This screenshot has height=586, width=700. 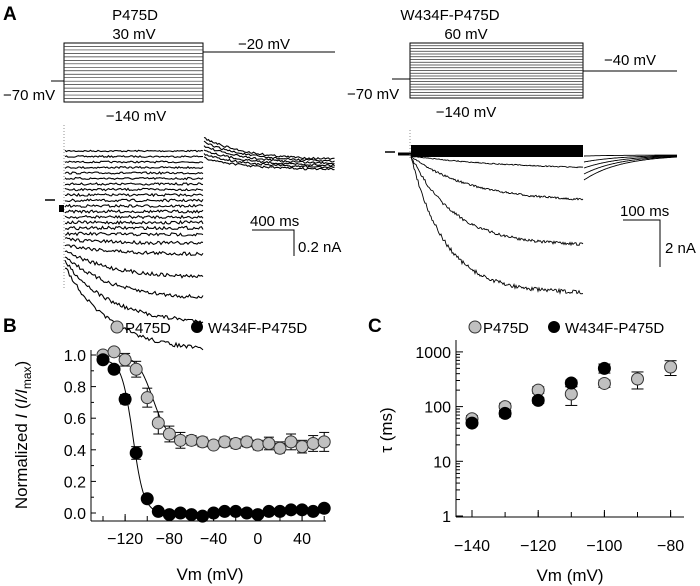 I want to click on y-axis-label-c: τ (ms), so click(x=386, y=429).